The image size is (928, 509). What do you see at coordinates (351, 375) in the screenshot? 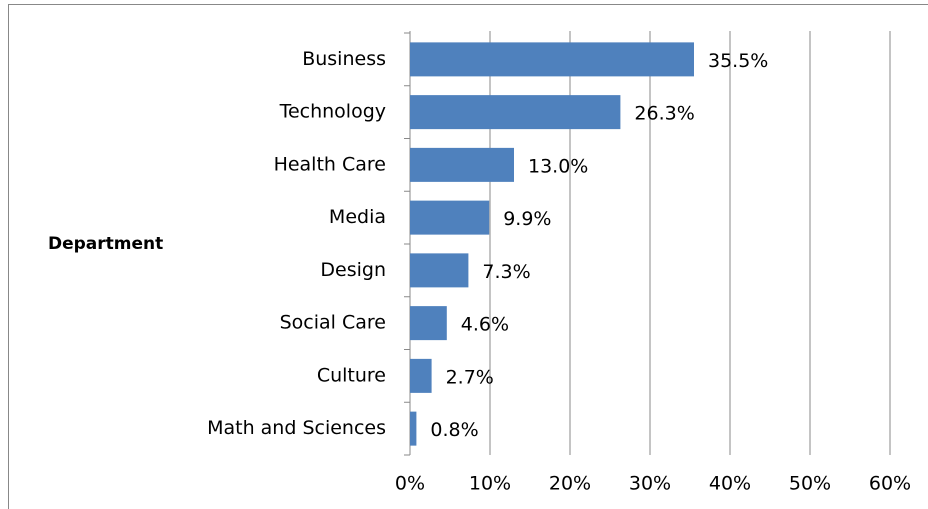
I see `y-tick-label: Culture` at bounding box center [351, 375].